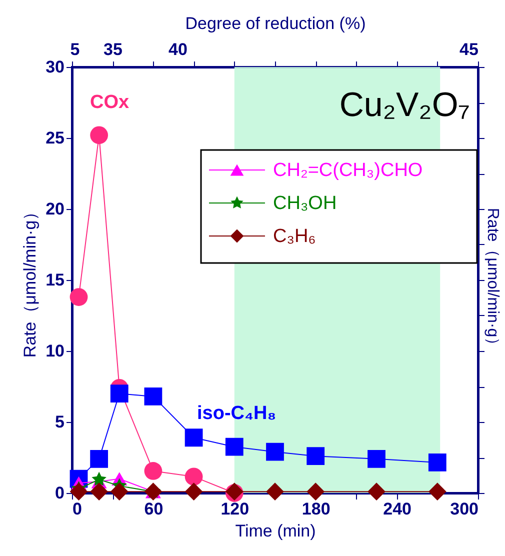  What do you see at coordinates (469, 49) in the screenshot?
I see `text: 45` at bounding box center [469, 49].